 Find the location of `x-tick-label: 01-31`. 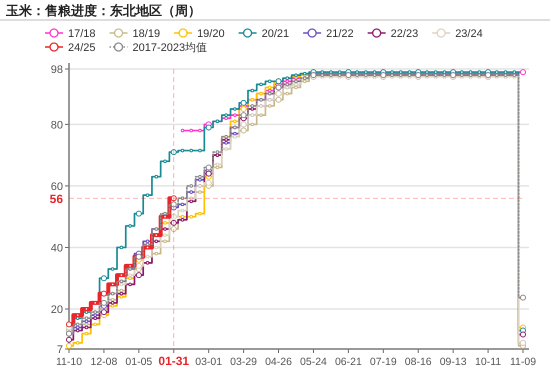

x-tick-label: 01-31 is located at coordinates (174, 361).